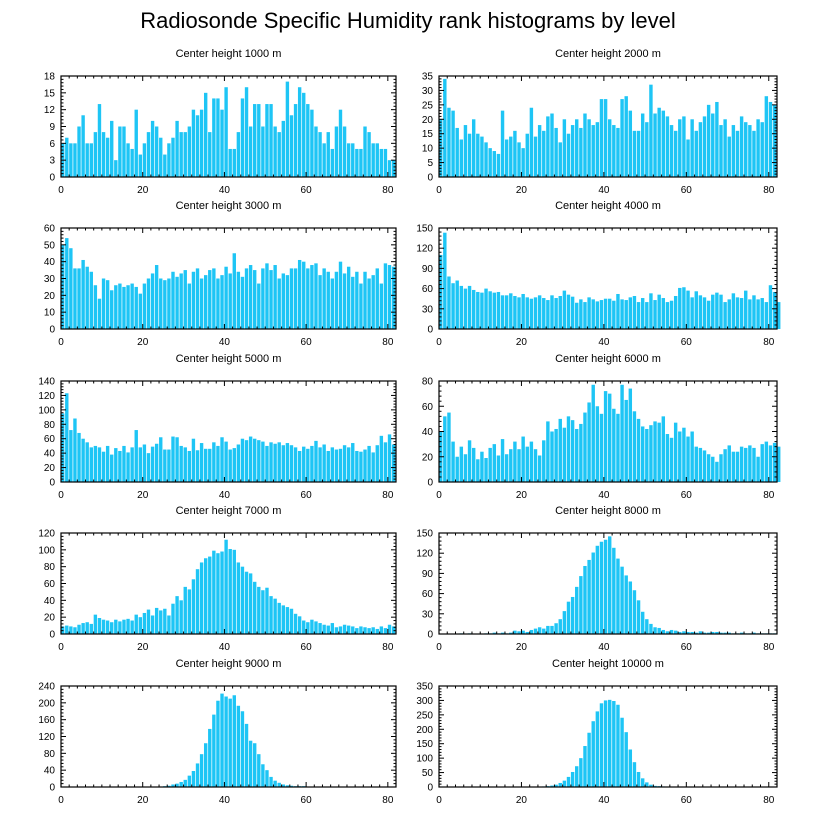  I want to click on y-tick-label: 40, so click(428, 432).